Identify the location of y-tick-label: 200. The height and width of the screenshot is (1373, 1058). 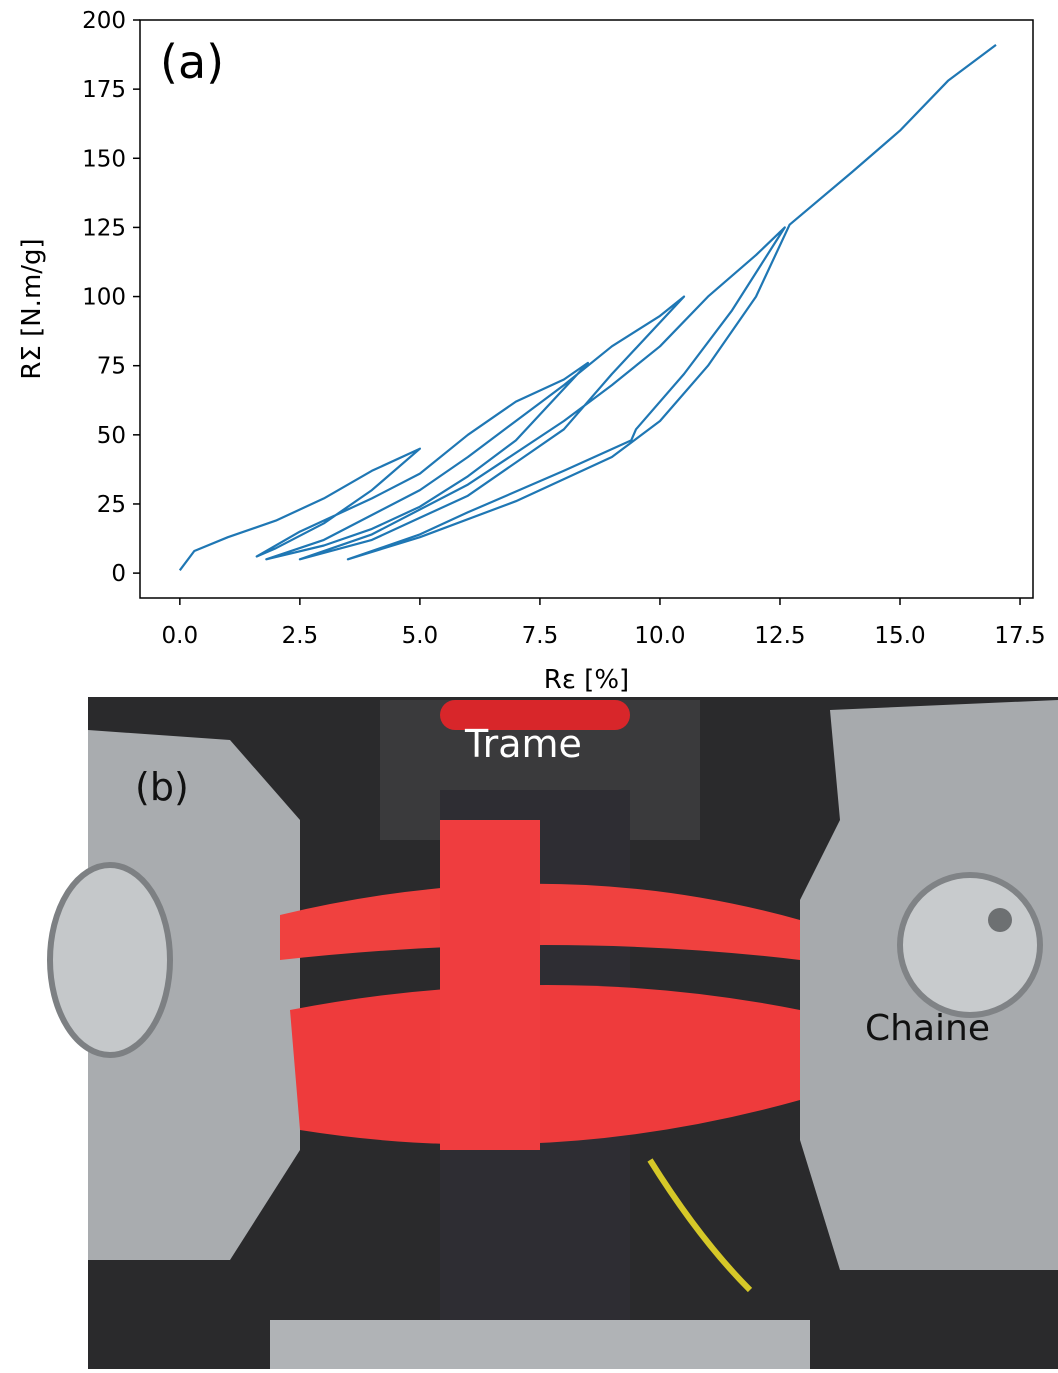
(104, 21).